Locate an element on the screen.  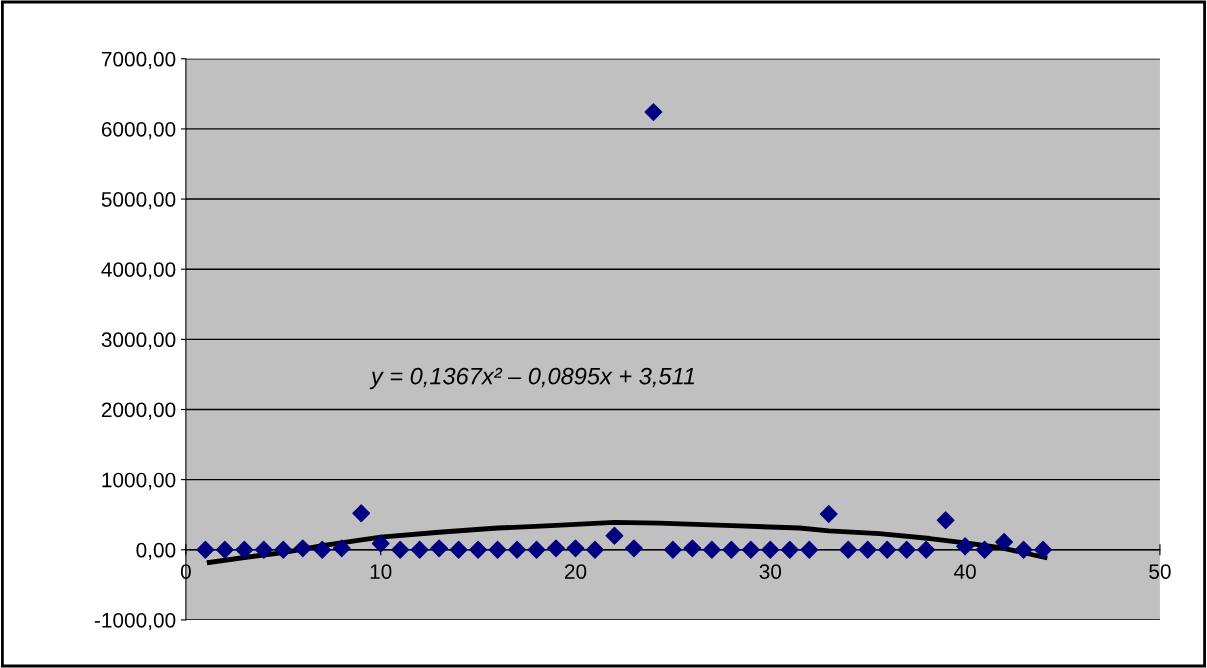
y-tick-label: -1000,00 is located at coordinates (135, 621).